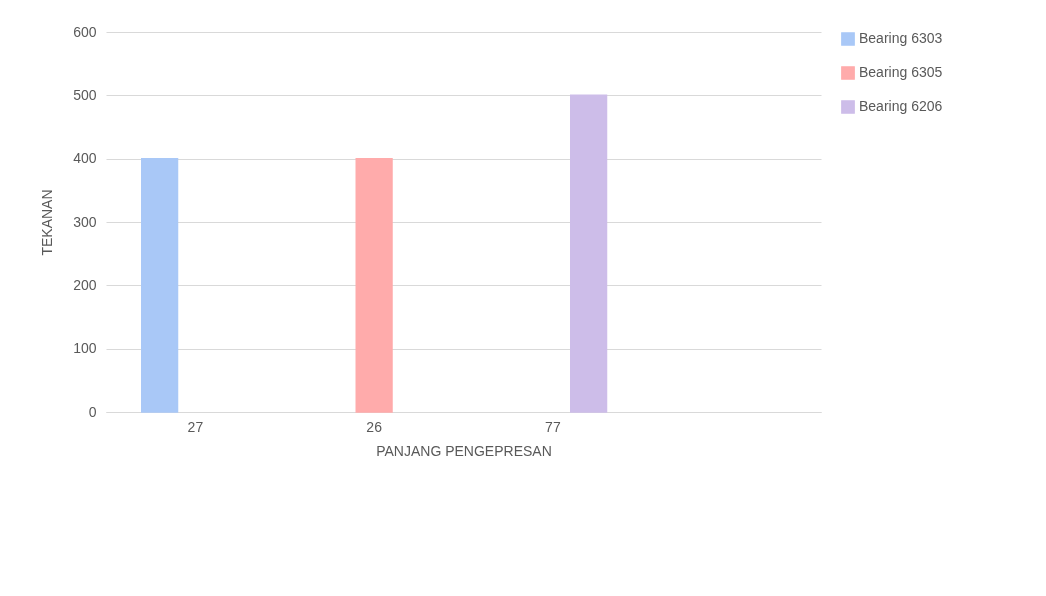 The image size is (1046, 596). Describe the element at coordinates (85, 158) in the screenshot. I see `y-tick-label: 400` at that location.